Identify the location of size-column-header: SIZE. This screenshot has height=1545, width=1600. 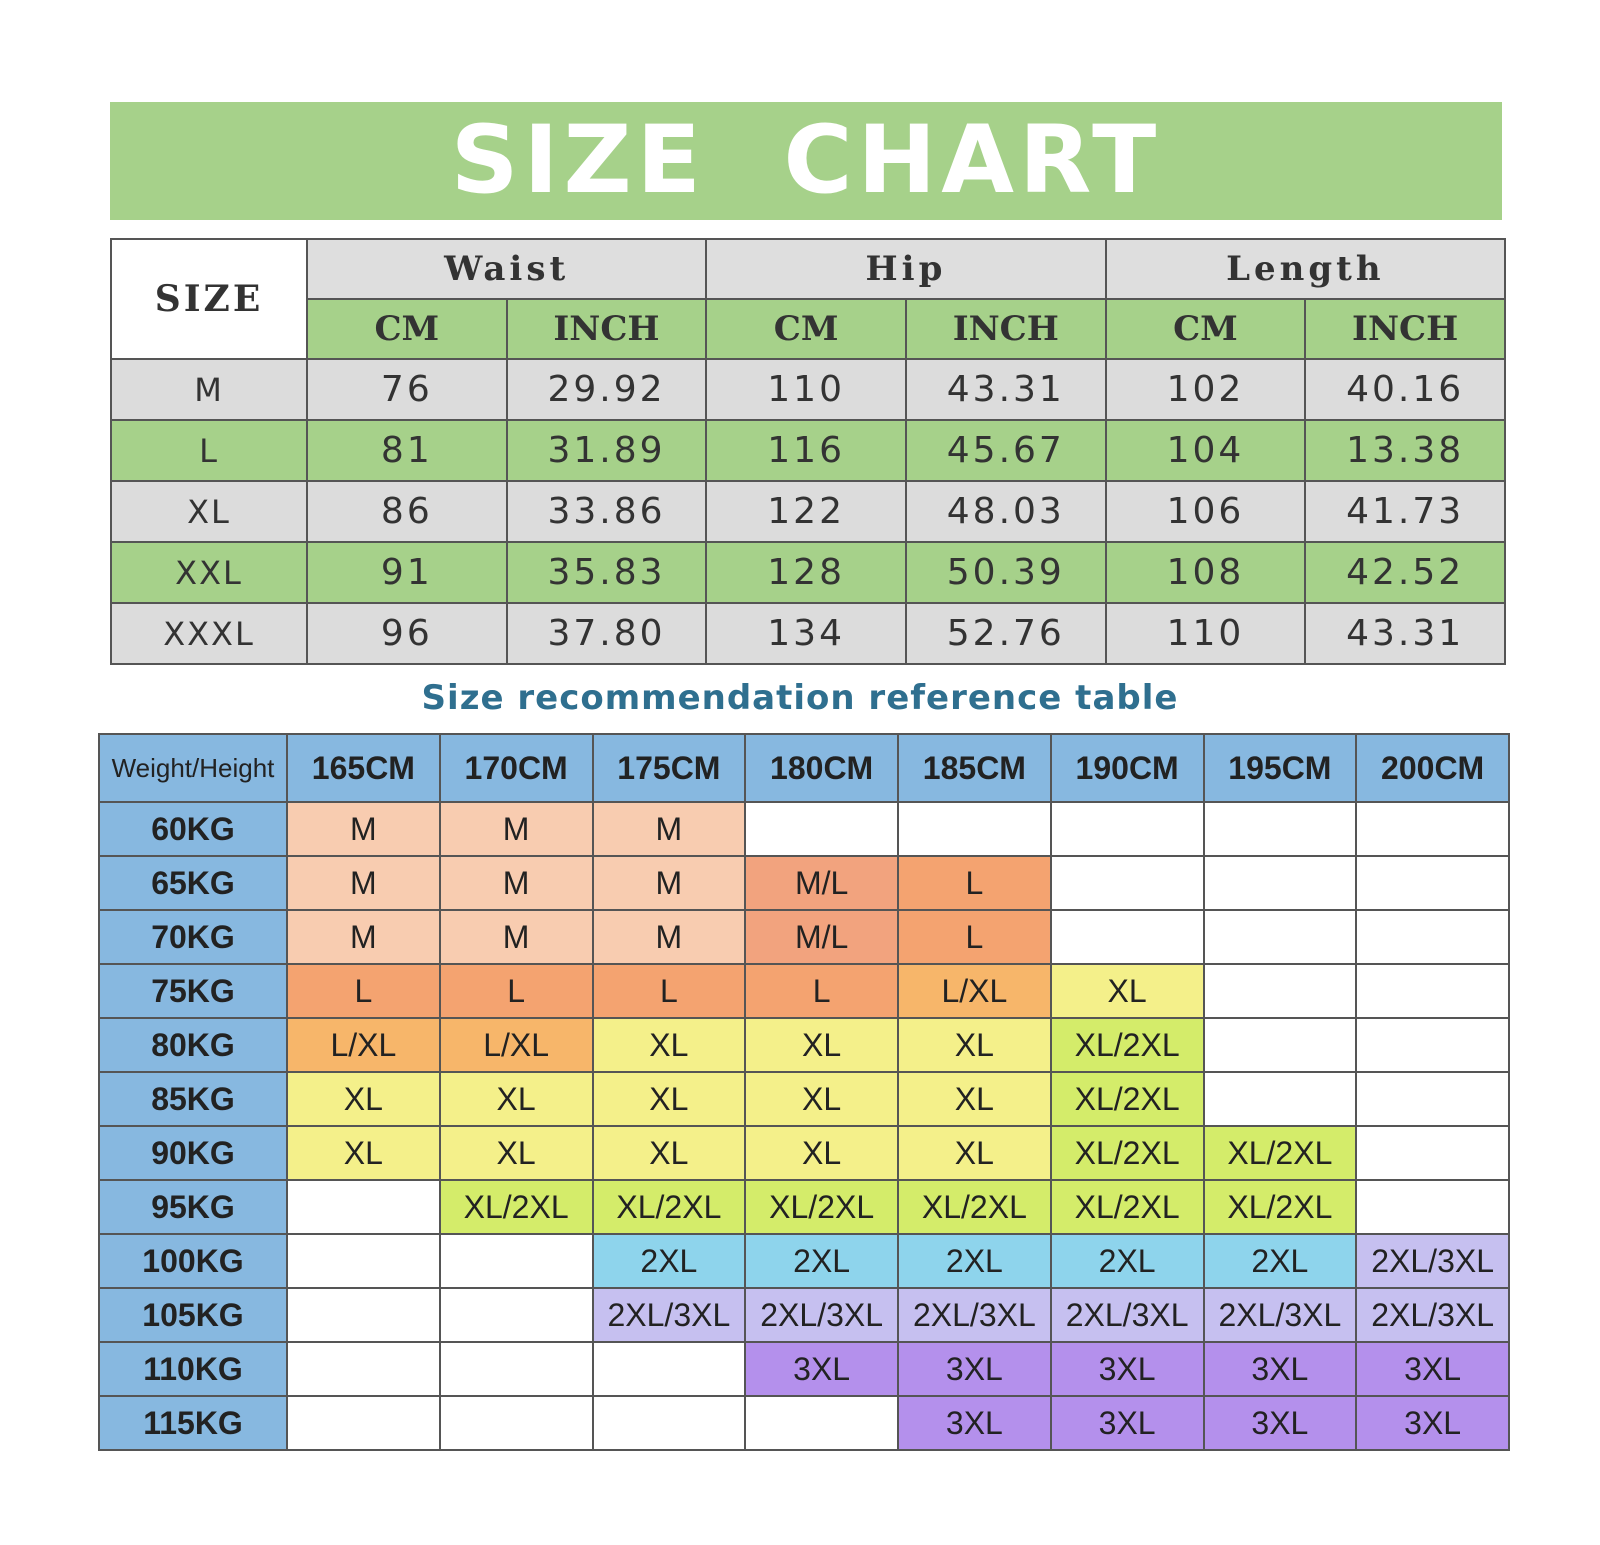
(209, 299).